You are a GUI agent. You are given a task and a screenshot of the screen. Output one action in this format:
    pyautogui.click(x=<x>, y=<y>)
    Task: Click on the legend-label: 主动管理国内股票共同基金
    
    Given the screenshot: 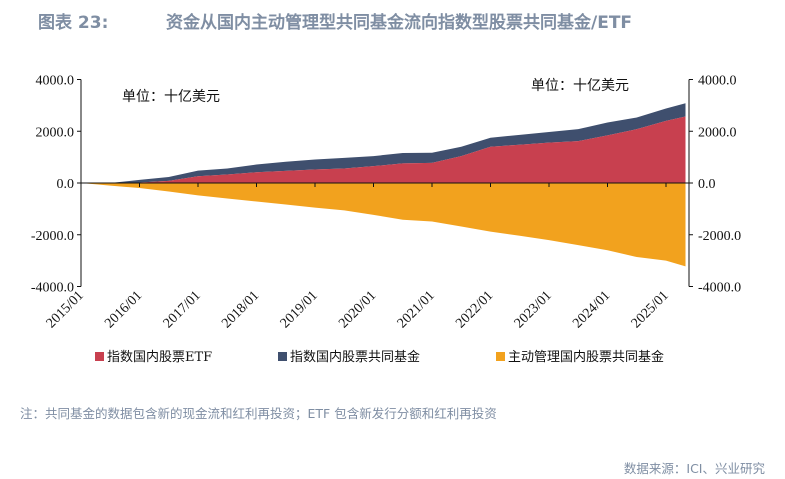 What is the action you would take?
    pyautogui.click(x=586, y=357)
    